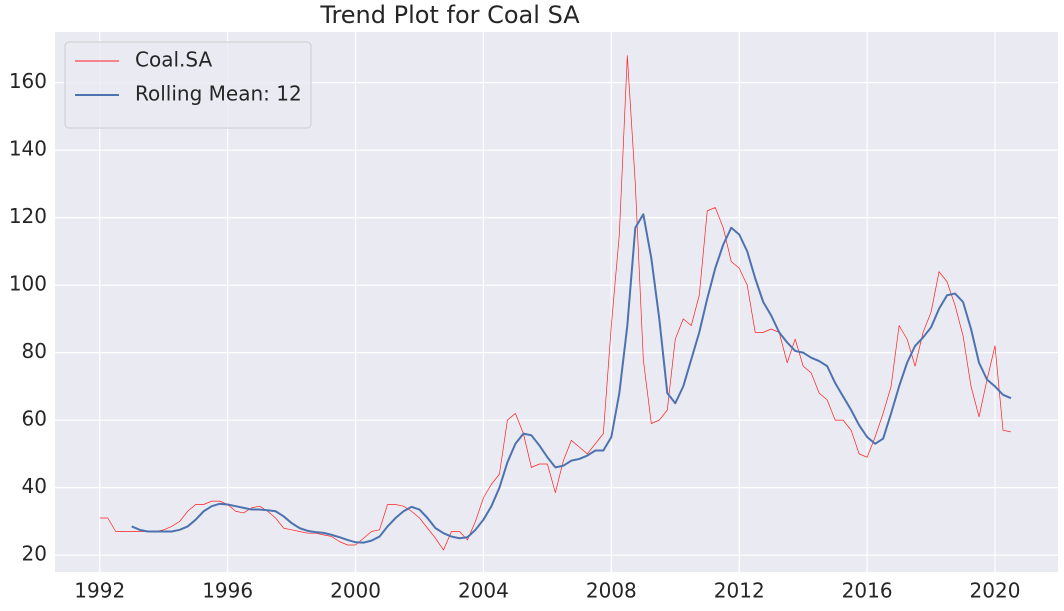 The width and height of the screenshot is (1064, 611). Describe the element at coordinates (739, 591) in the screenshot. I see `x-tick-label: 2012` at that location.